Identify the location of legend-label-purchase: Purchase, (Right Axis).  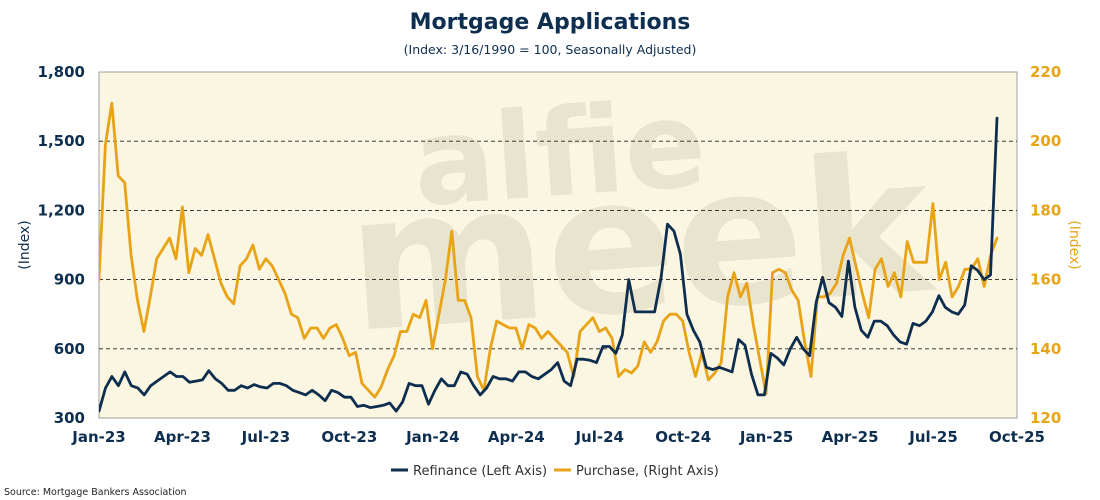
(647, 471).